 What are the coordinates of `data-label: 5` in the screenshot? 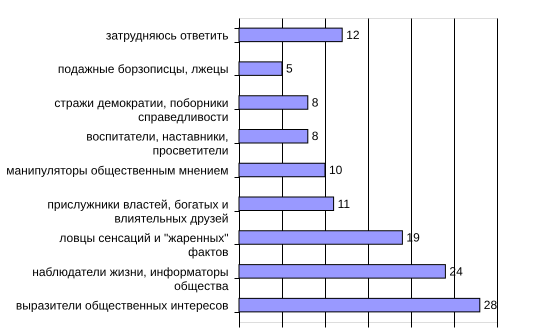 It's located at (289, 69).